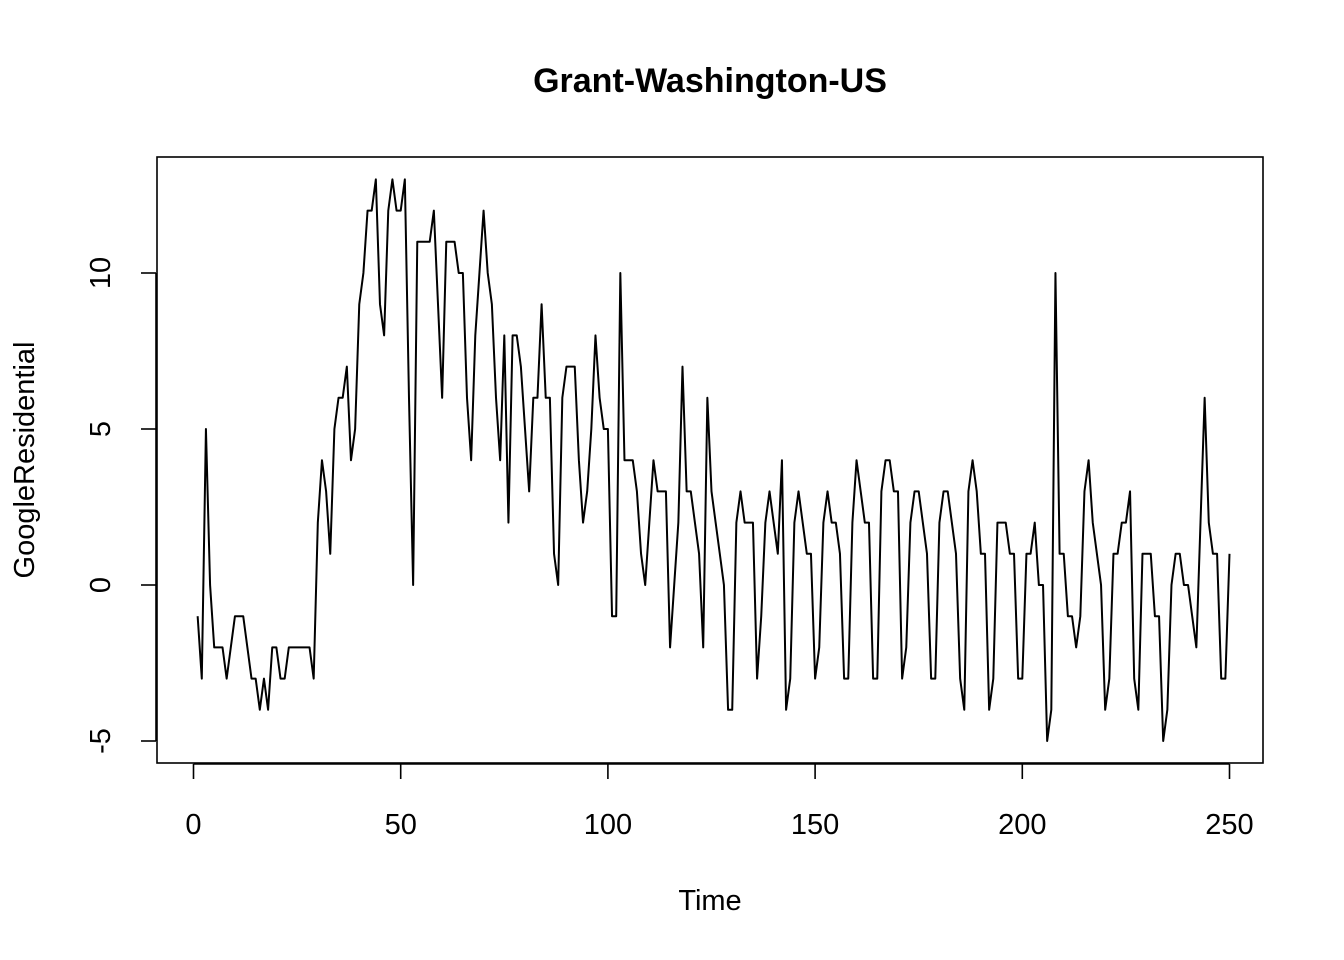 This screenshot has width=1344, height=960. I want to click on chart-title: Grant-Washington-US, so click(710, 81).